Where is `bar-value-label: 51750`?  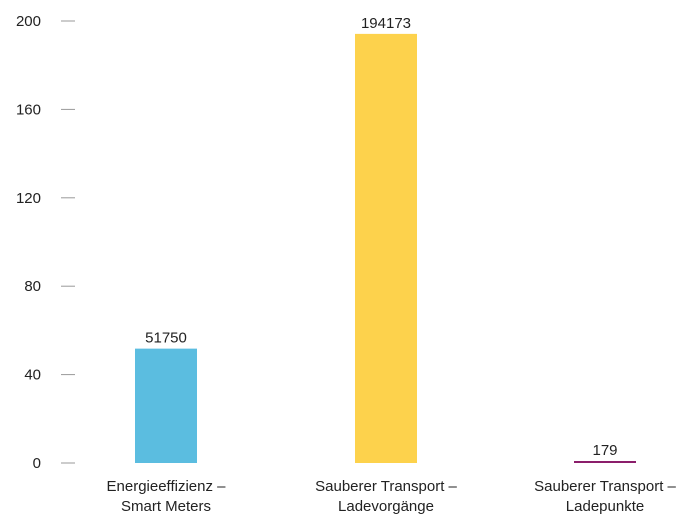 bar-value-label: 51750 is located at coordinates (166, 338).